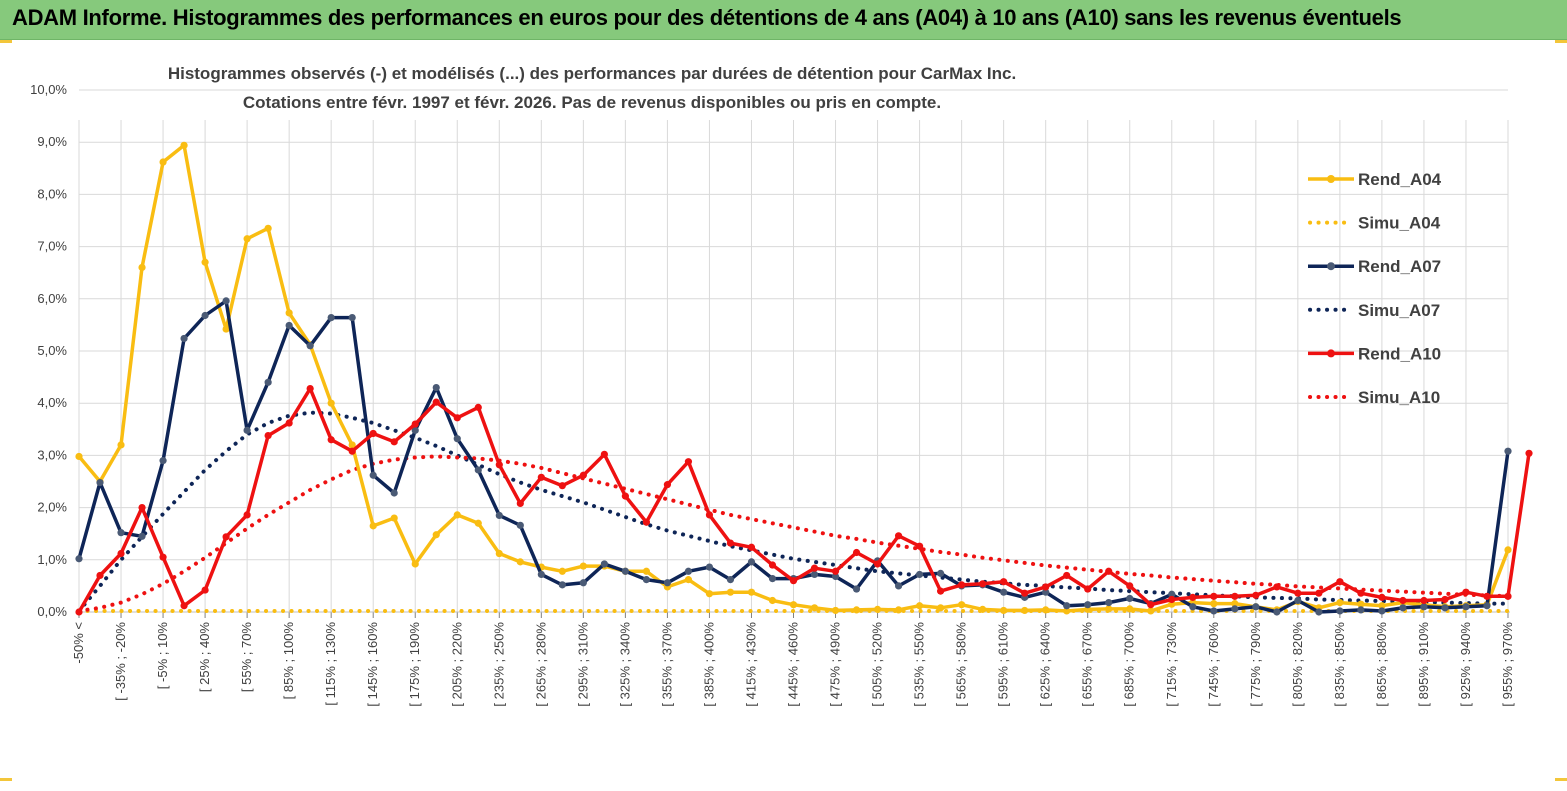 This screenshot has height=791, width=1567. I want to click on x-tick-label: [ 625% ; 640%, so click(1045, 664).